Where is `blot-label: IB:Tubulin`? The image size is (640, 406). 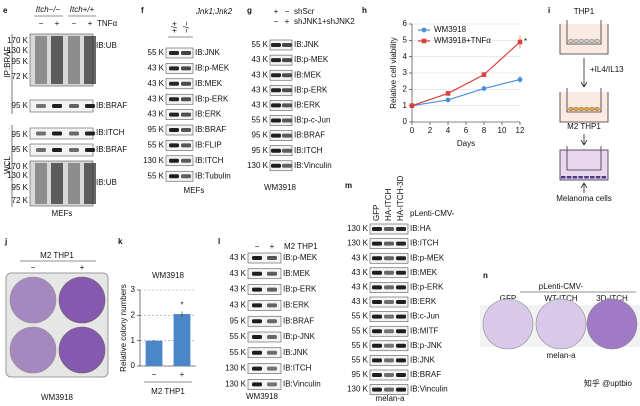 blot-label: IB:Tubulin is located at coordinates (213, 175).